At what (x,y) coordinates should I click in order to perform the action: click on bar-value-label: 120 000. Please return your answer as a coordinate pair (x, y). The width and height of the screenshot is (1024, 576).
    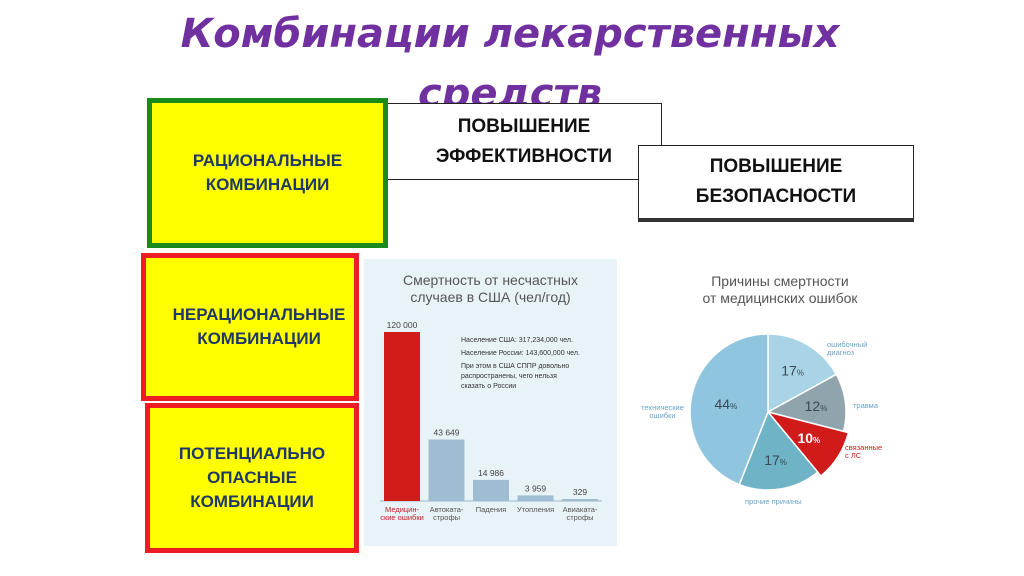
    Looking at the image, I should click on (402, 325).